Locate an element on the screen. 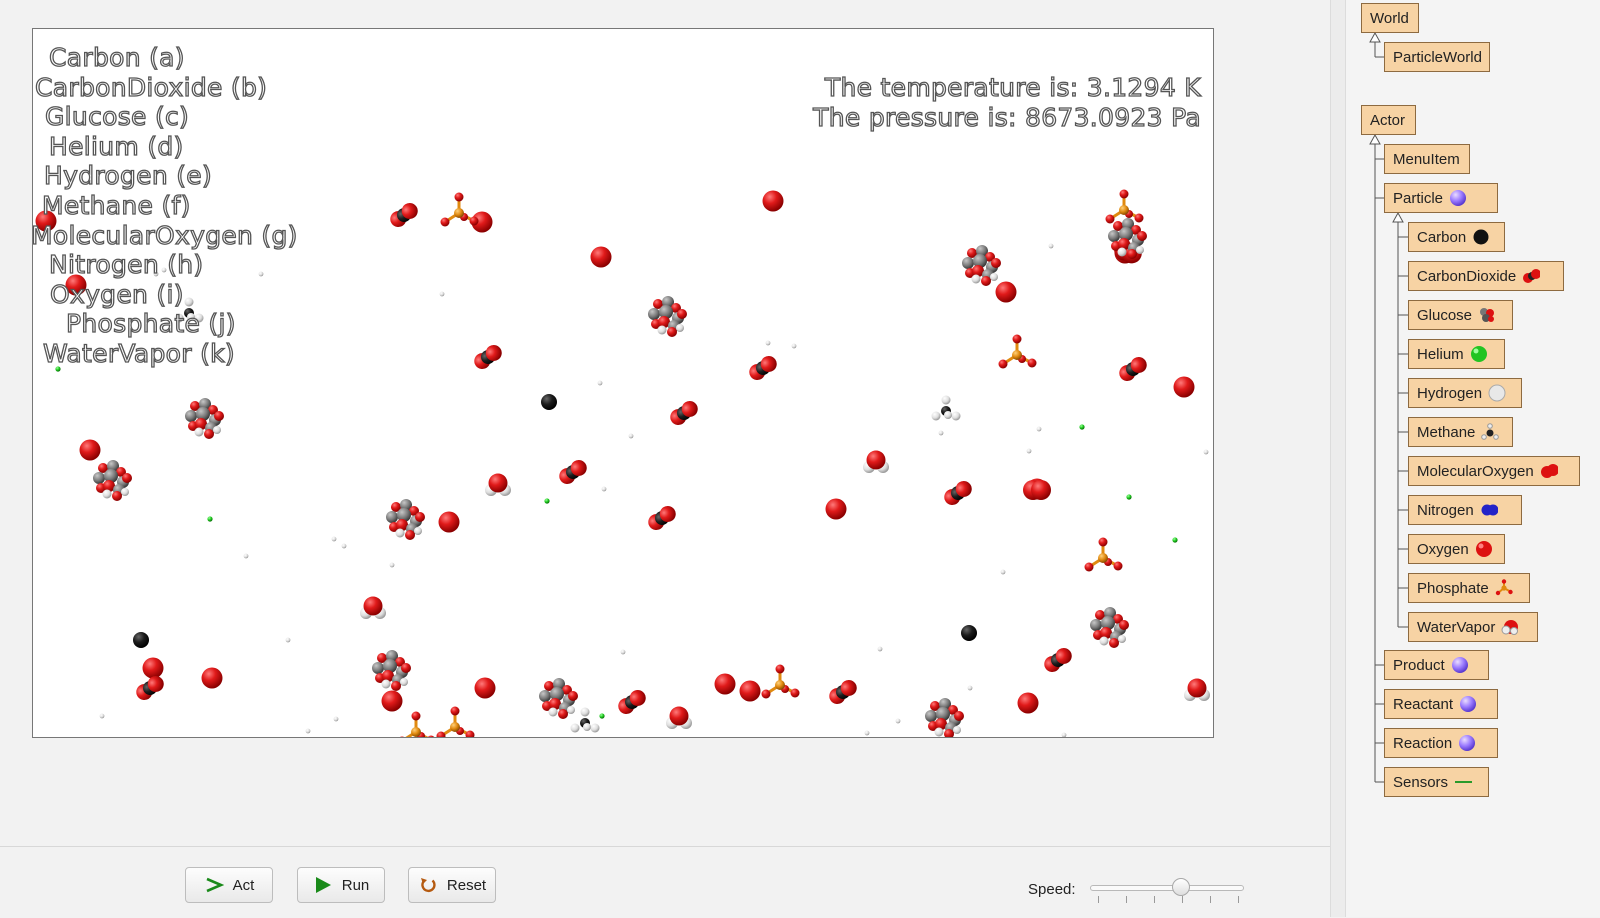  white-sphere-icon is located at coordinates (1497, 393).